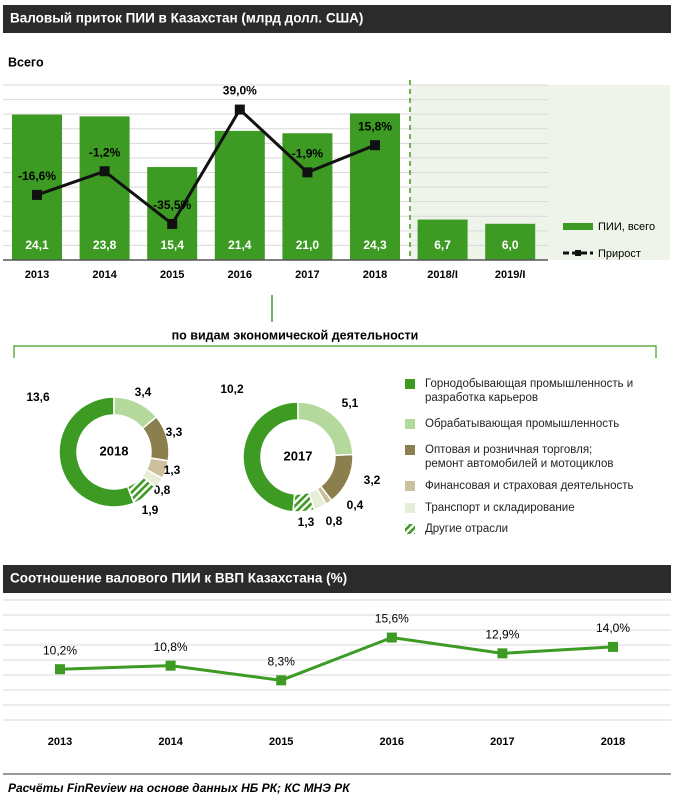  Describe the element at coordinates (37, 176) in the screenshot. I see `line-label: -16,6%` at that location.